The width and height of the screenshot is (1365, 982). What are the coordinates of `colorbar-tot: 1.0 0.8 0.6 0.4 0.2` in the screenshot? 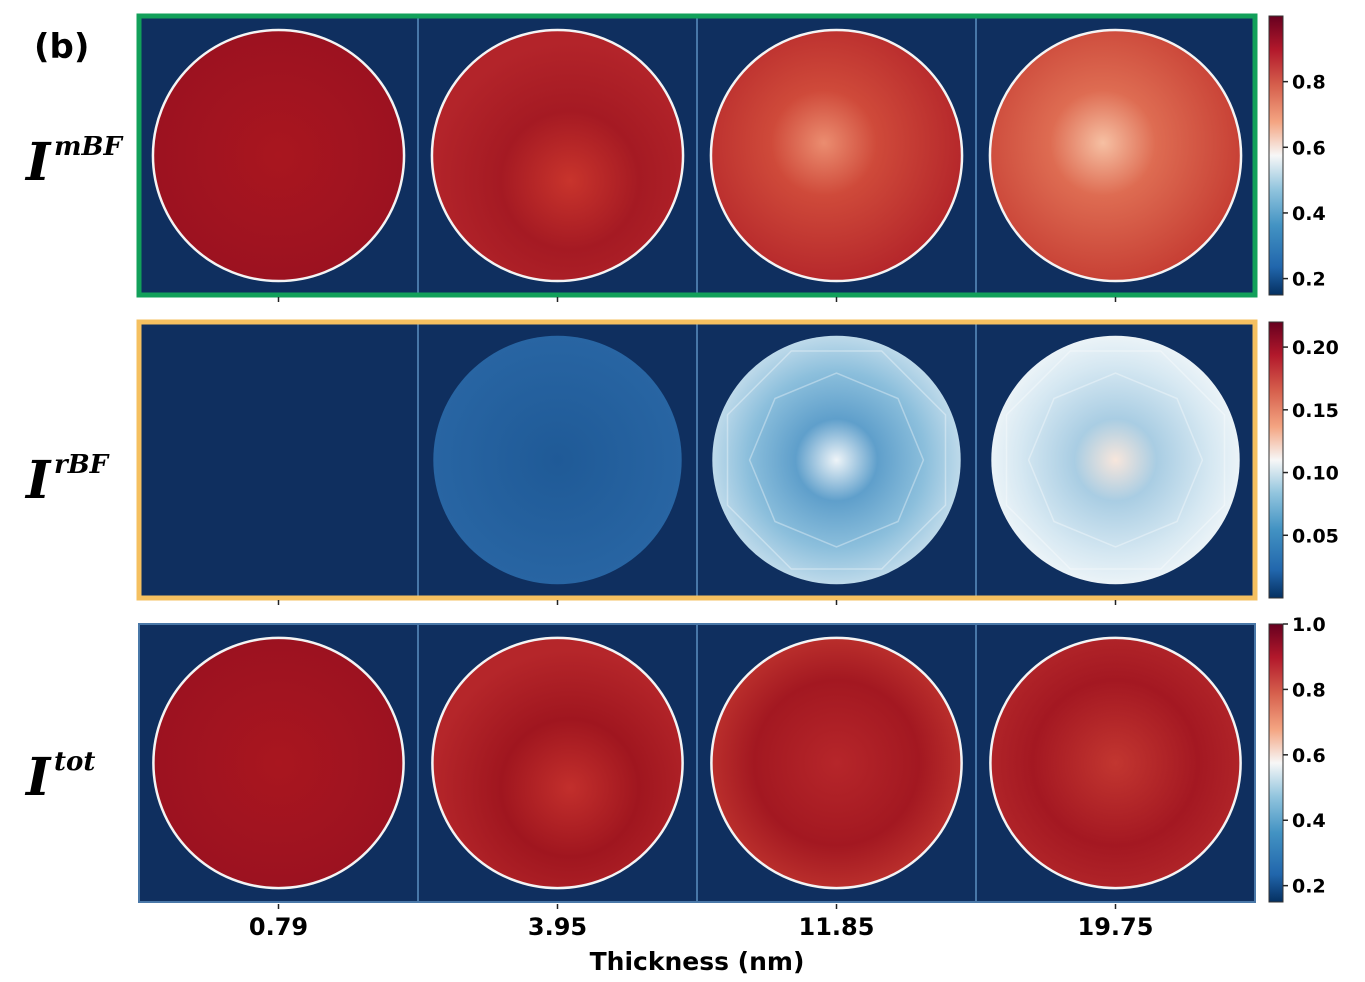 It's located at (1297, 758).